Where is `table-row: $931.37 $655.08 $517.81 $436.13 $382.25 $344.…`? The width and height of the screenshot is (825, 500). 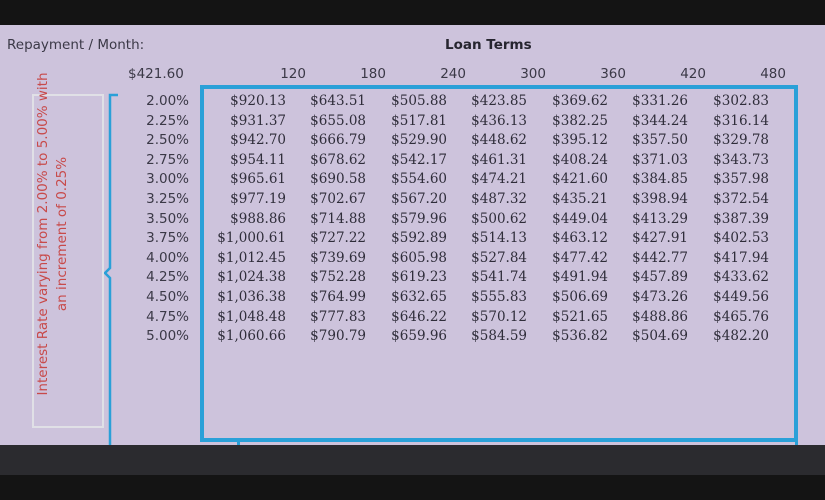 table-row: $931.37 $655.08 $517.81 $436.13 $382.25 $344.… is located at coordinates (501, 122).